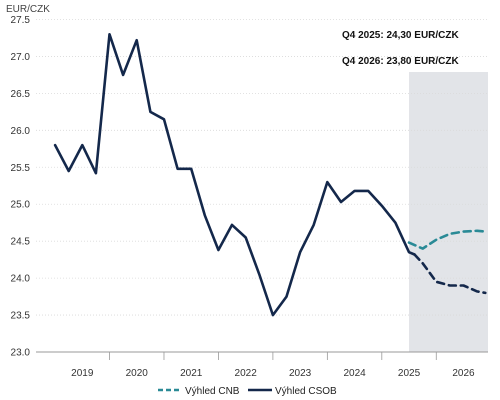  Describe the element at coordinates (82, 373) in the screenshot. I see `x-tick-label-2019: 2019` at that location.